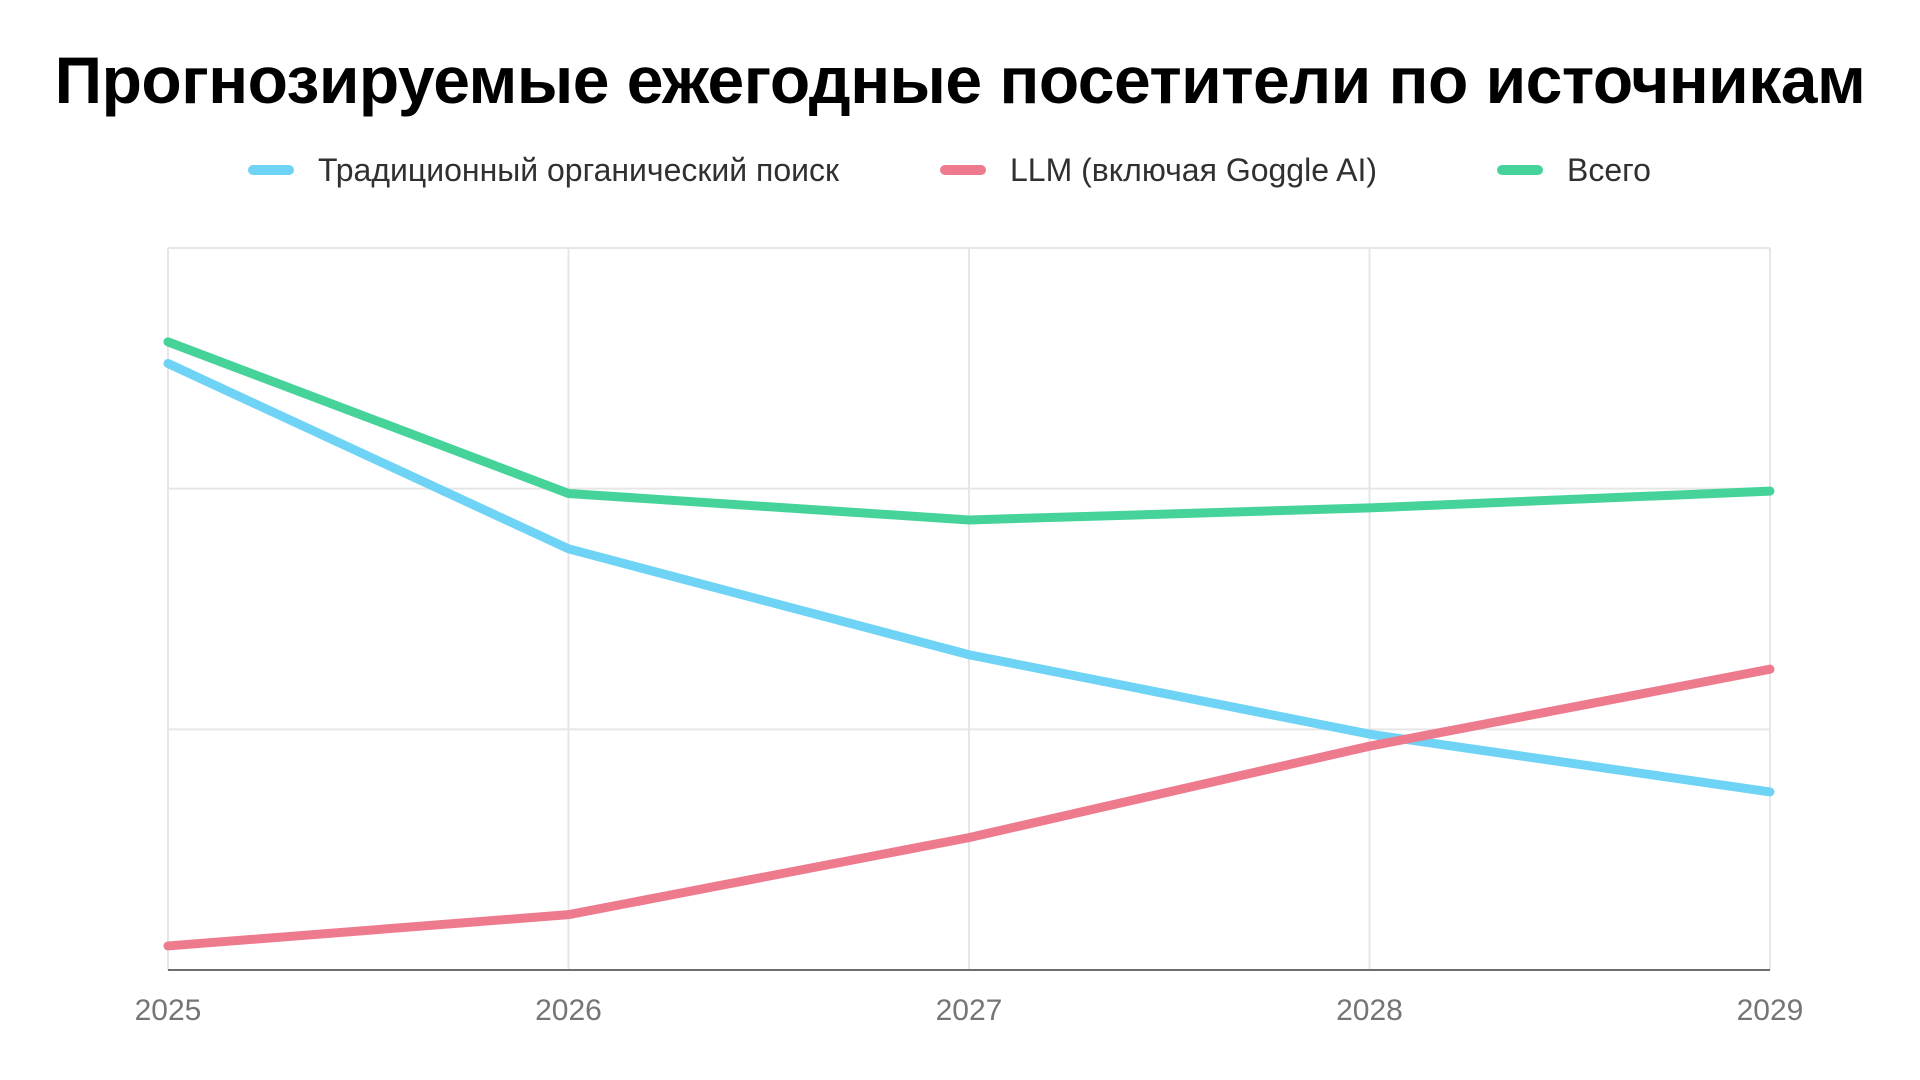  Describe the element at coordinates (1520, 170) in the screenshot. I see `legend-swatch-total` at that location.